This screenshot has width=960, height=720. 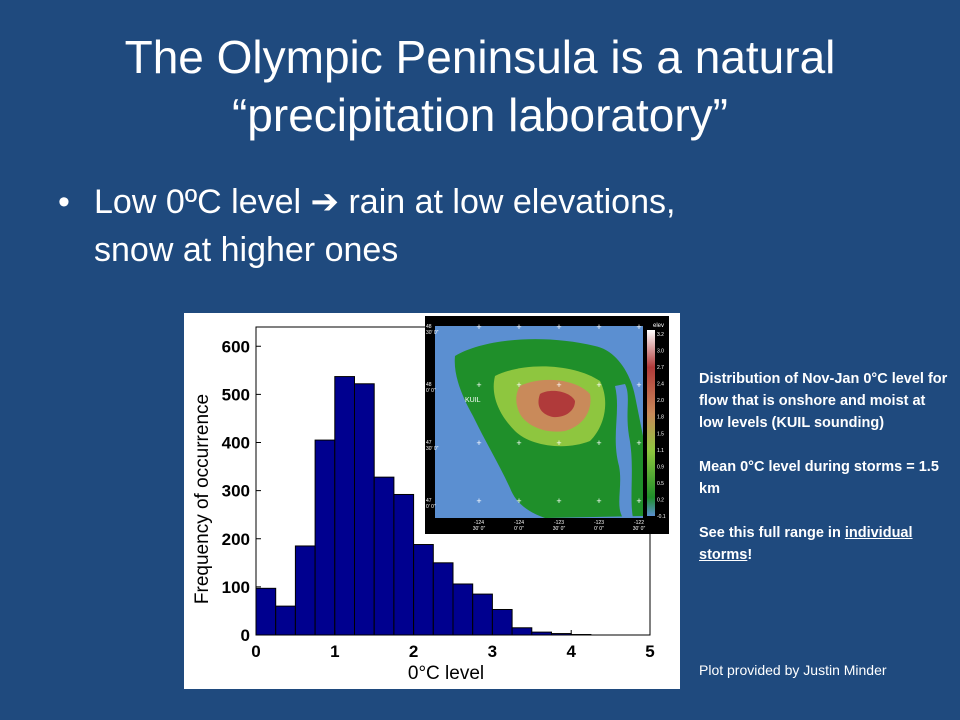 What do you see at coordinates (660, 434) in the screenshot?
I see `map-colorbar-tick: 1.5` at bounding box center [660, 434].